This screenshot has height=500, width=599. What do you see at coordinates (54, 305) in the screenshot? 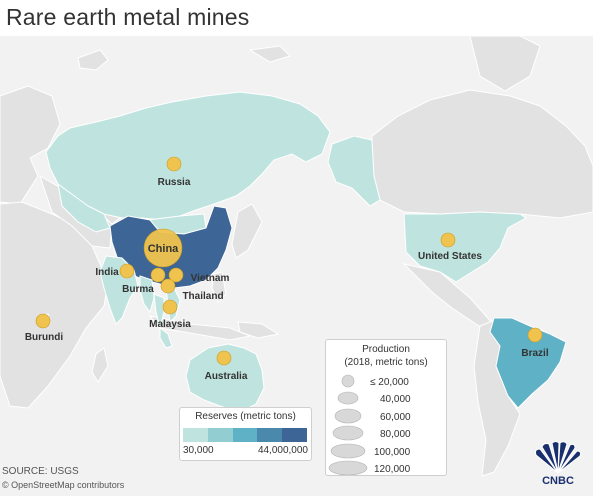
I see `africa-land` at bounding box center [54, 305].